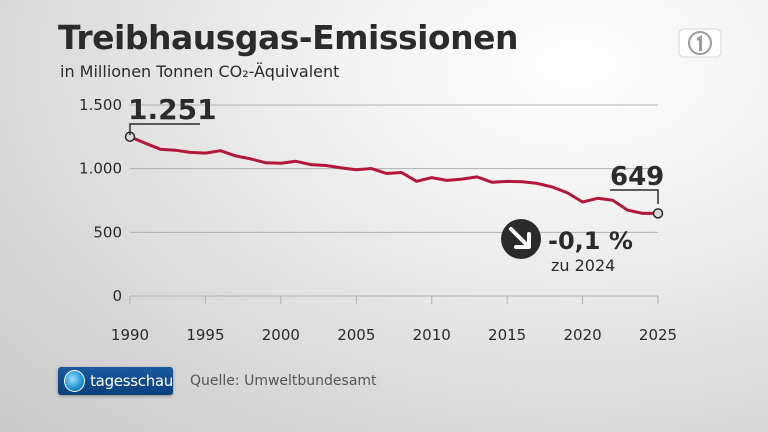 The image size is (768, 432). Describe the element at coordinates (637, 177) in the screenshot. I see `end-value-label: 649` at that location.